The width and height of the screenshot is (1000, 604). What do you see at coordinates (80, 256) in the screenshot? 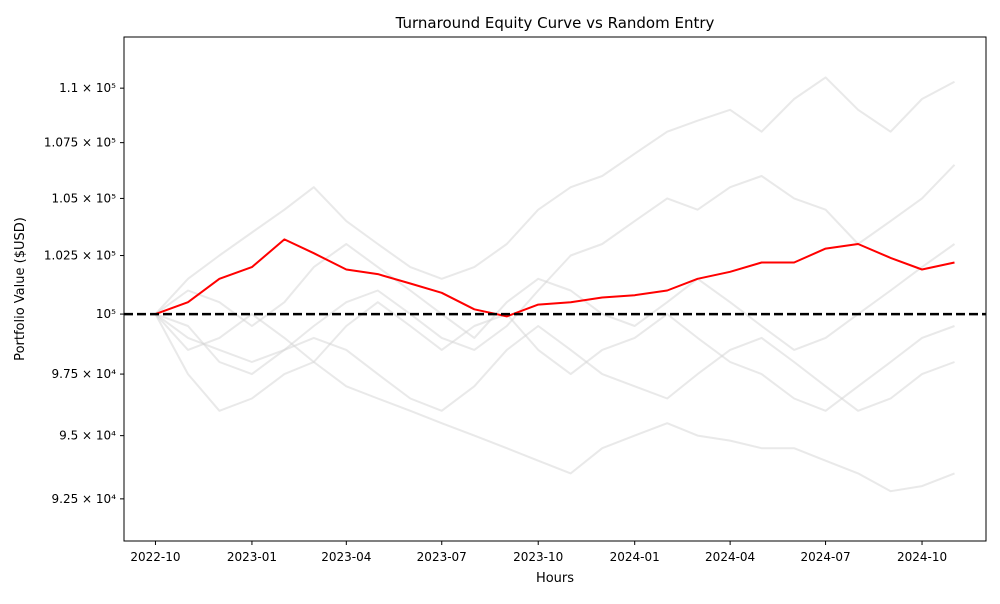
I see `y-tick-label: 1.025 × 10⁵` at bounding box center [80, 256].